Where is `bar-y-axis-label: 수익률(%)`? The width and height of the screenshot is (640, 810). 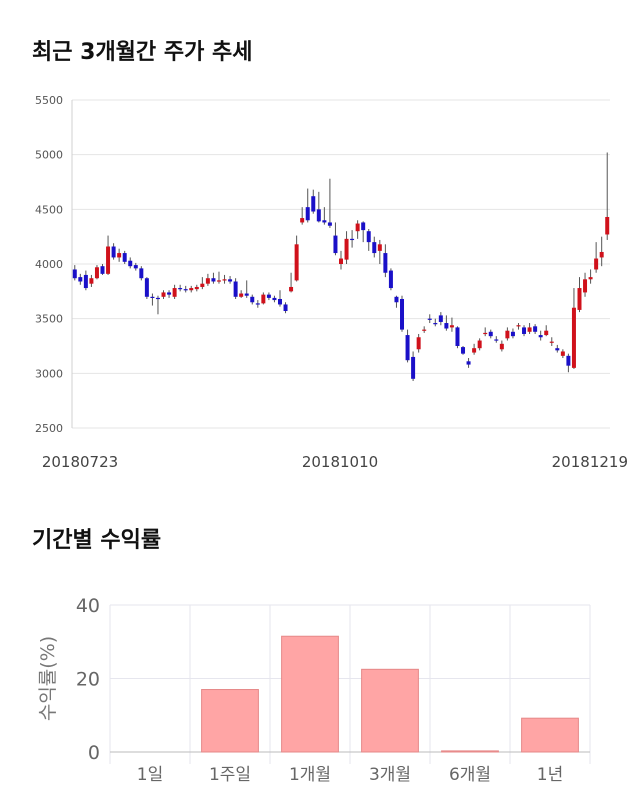 bar-y-axis-label: 수익률(%) is located at coordinates (48, 678).